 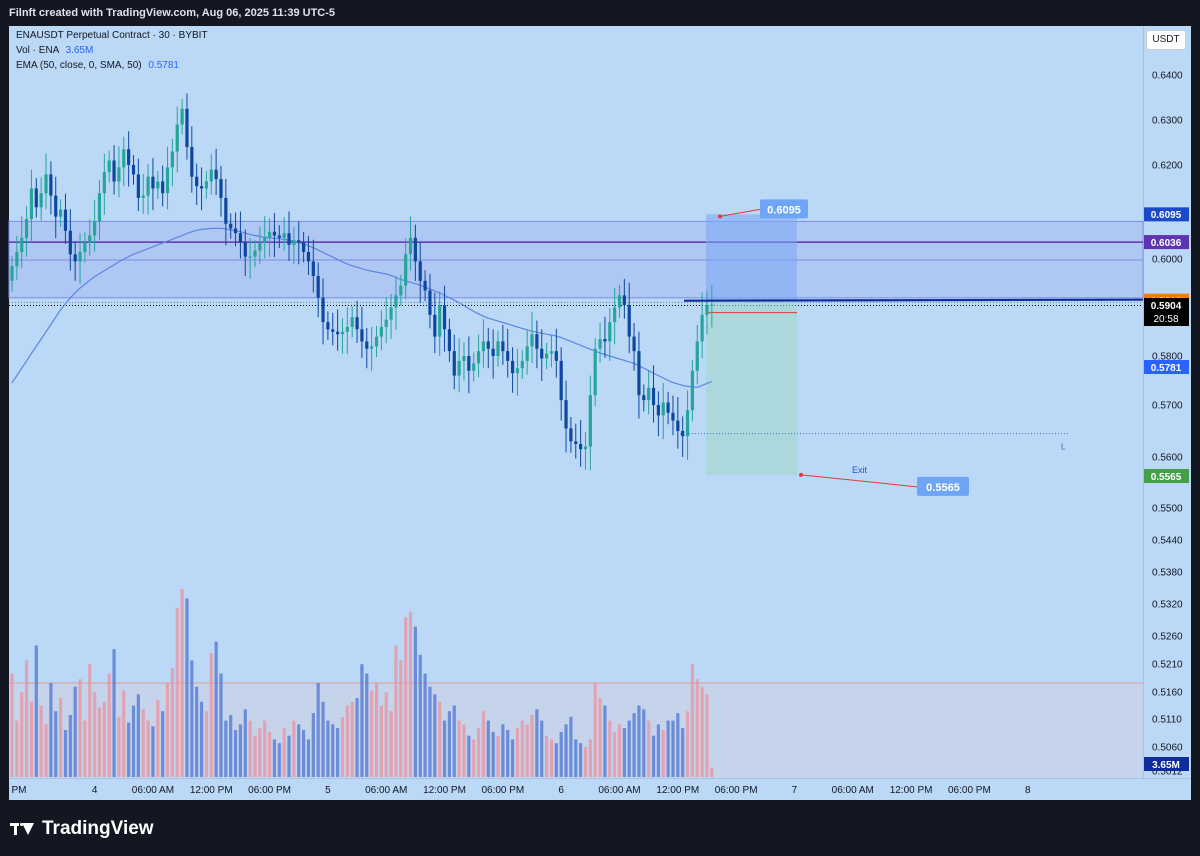 I want to click on target-price-badge-text: 0.6095, so click(x=1166, y=215).